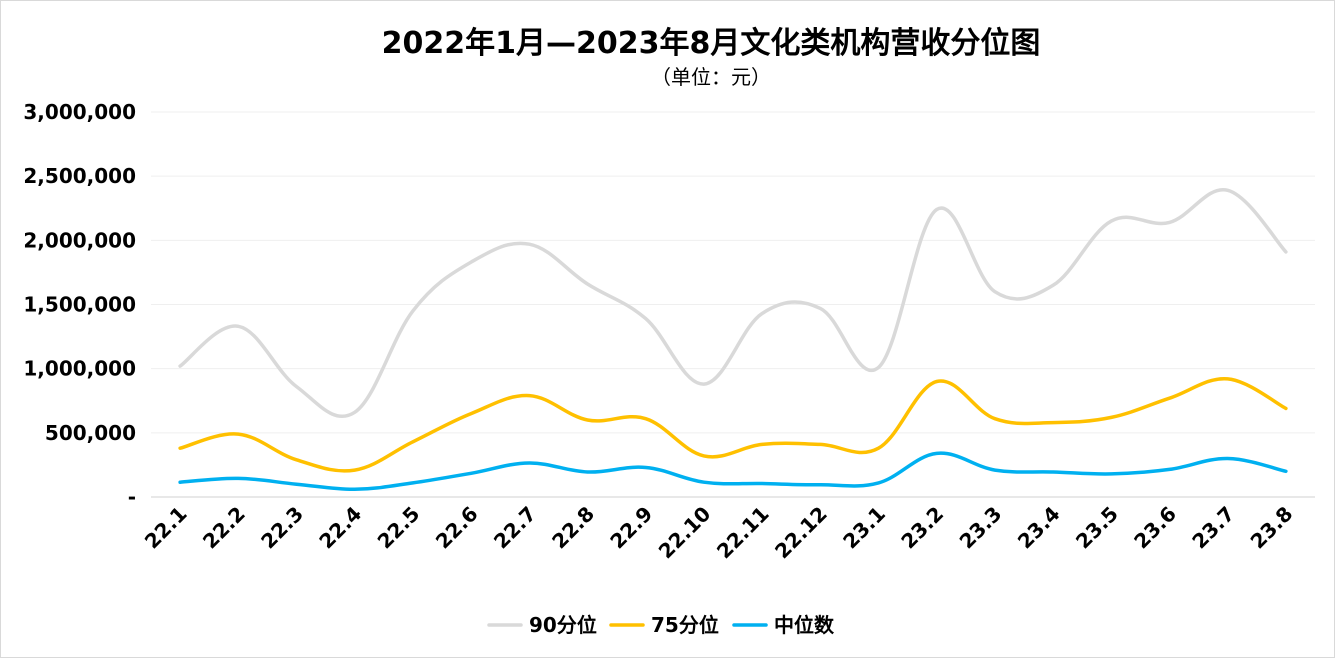  Describe the element at coordinates (685, 625) in the screenshot. I see `legend-label: 75分位` at that location.